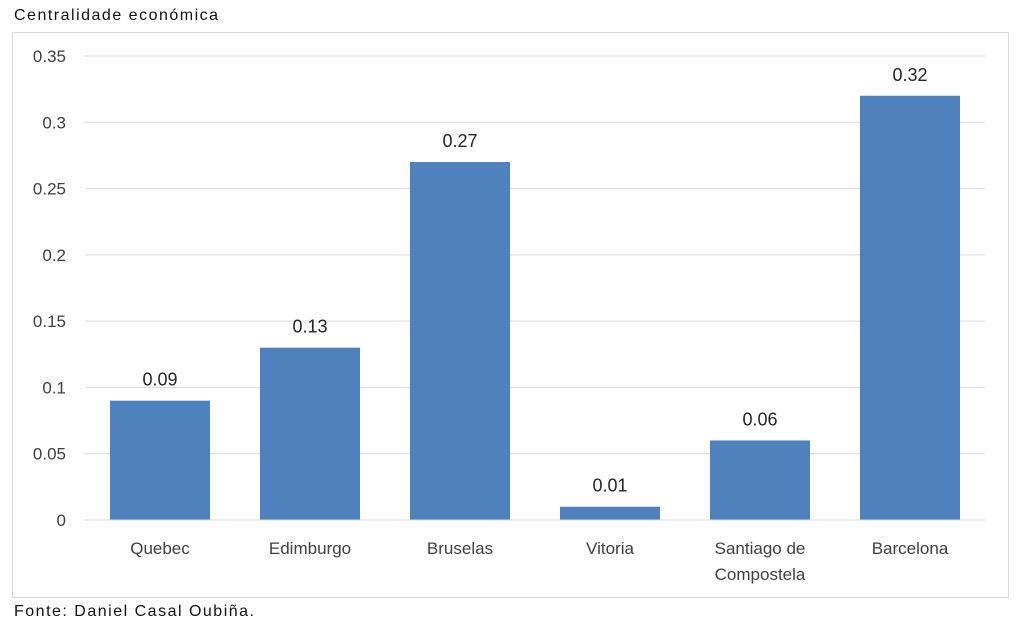  Describe the element at coordinates (54, 255) in the screenshot. I see `y-tick-label: 0.2` at that location.